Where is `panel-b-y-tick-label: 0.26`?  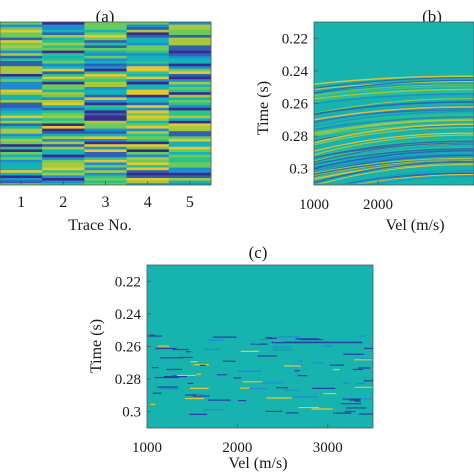 panel-b-y-tick-label: 0.26 is located at coordinates (295, 105).